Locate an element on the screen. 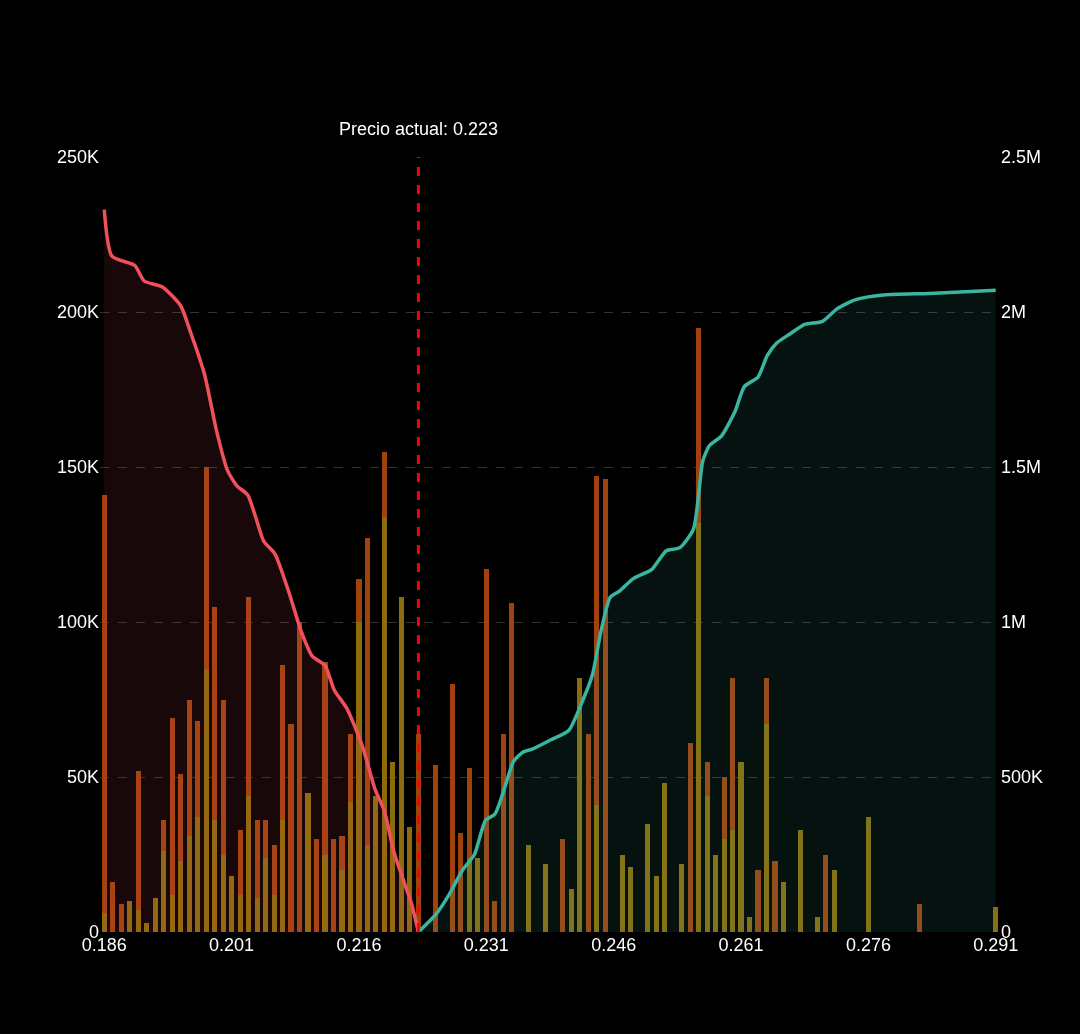 This screenshot has height=1034, width=1080. y-tick-label: 200K is located at coordinates (77, 312).